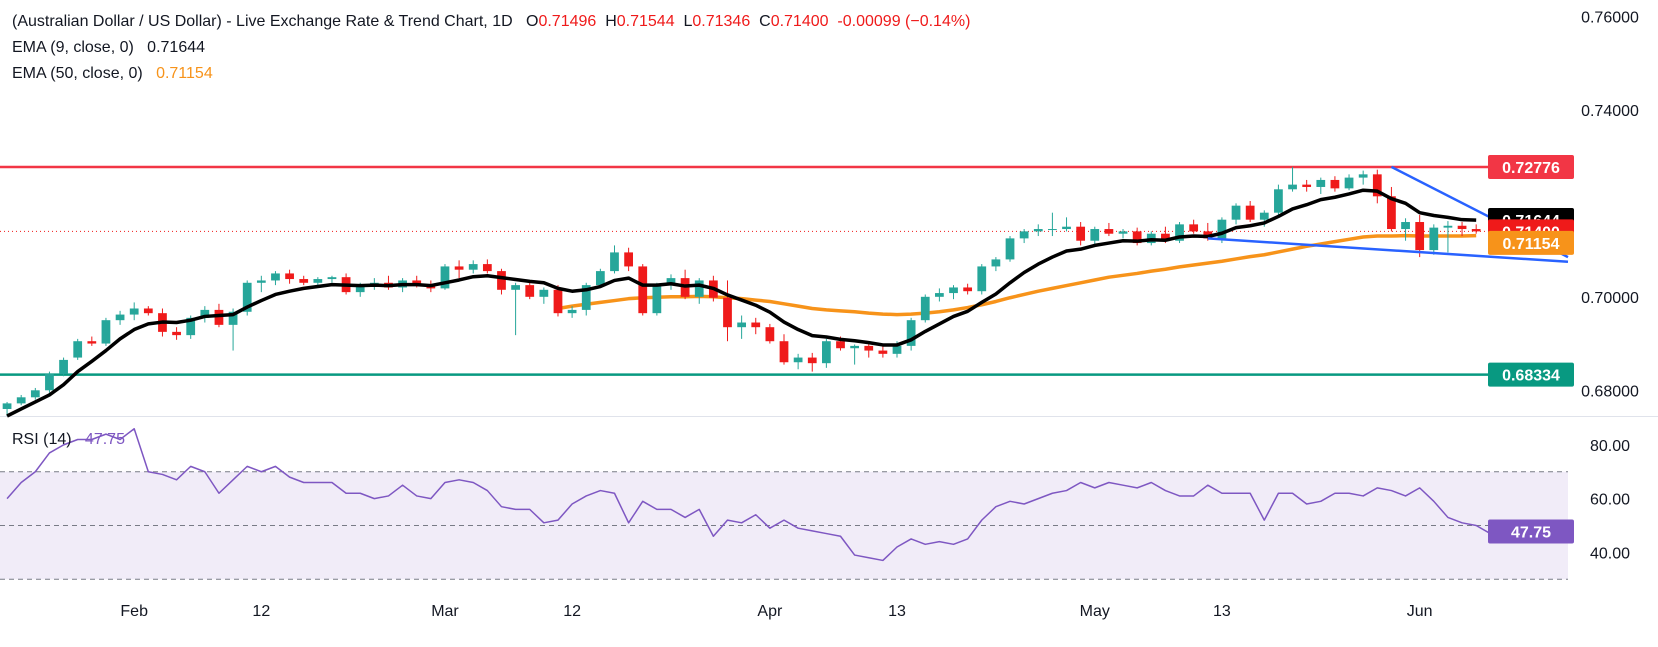  I want to click on resistance-axis-label-bg, so click(1531, 167).